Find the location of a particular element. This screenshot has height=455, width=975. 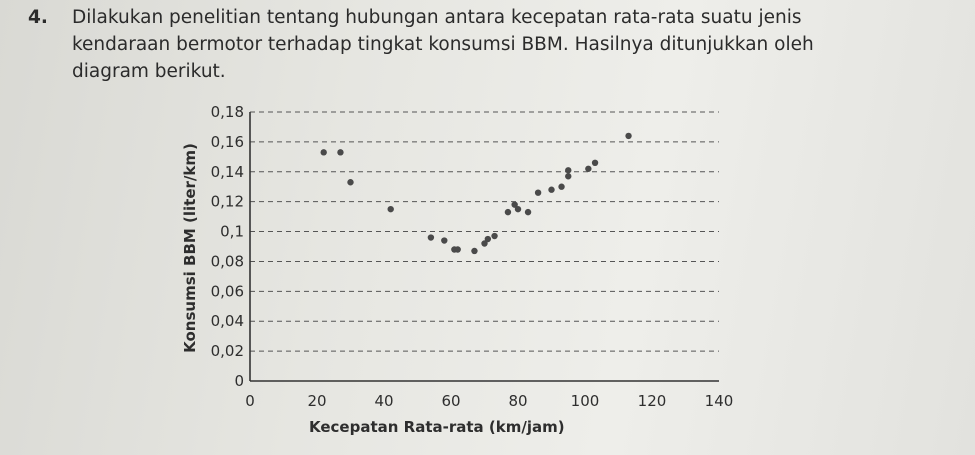

y-tick-labels: 0 0,02 0,04 0,06 0,08 0,1 0,12 0,14 0,16 0,18 is located at coordinates (227, 246).